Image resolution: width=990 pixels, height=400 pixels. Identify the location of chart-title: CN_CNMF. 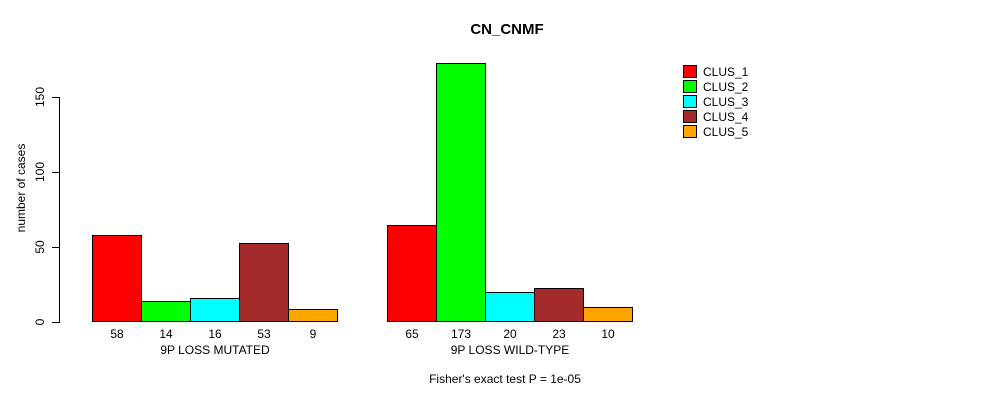
(507, 29).